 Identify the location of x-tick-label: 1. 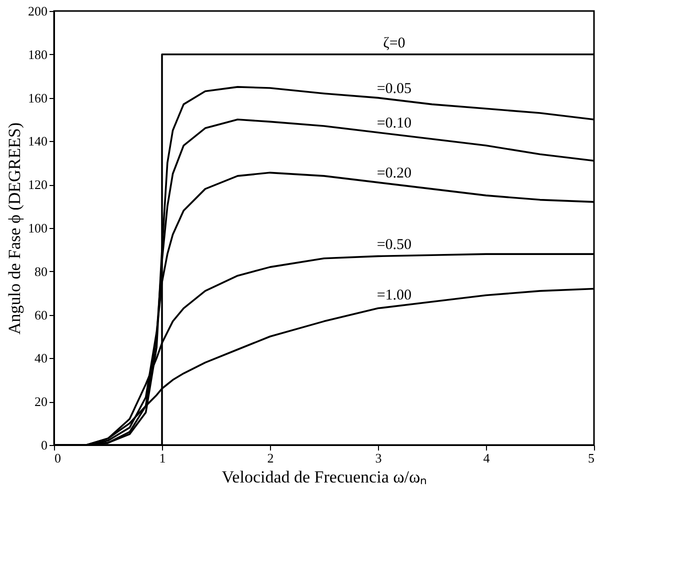
(162, 458).